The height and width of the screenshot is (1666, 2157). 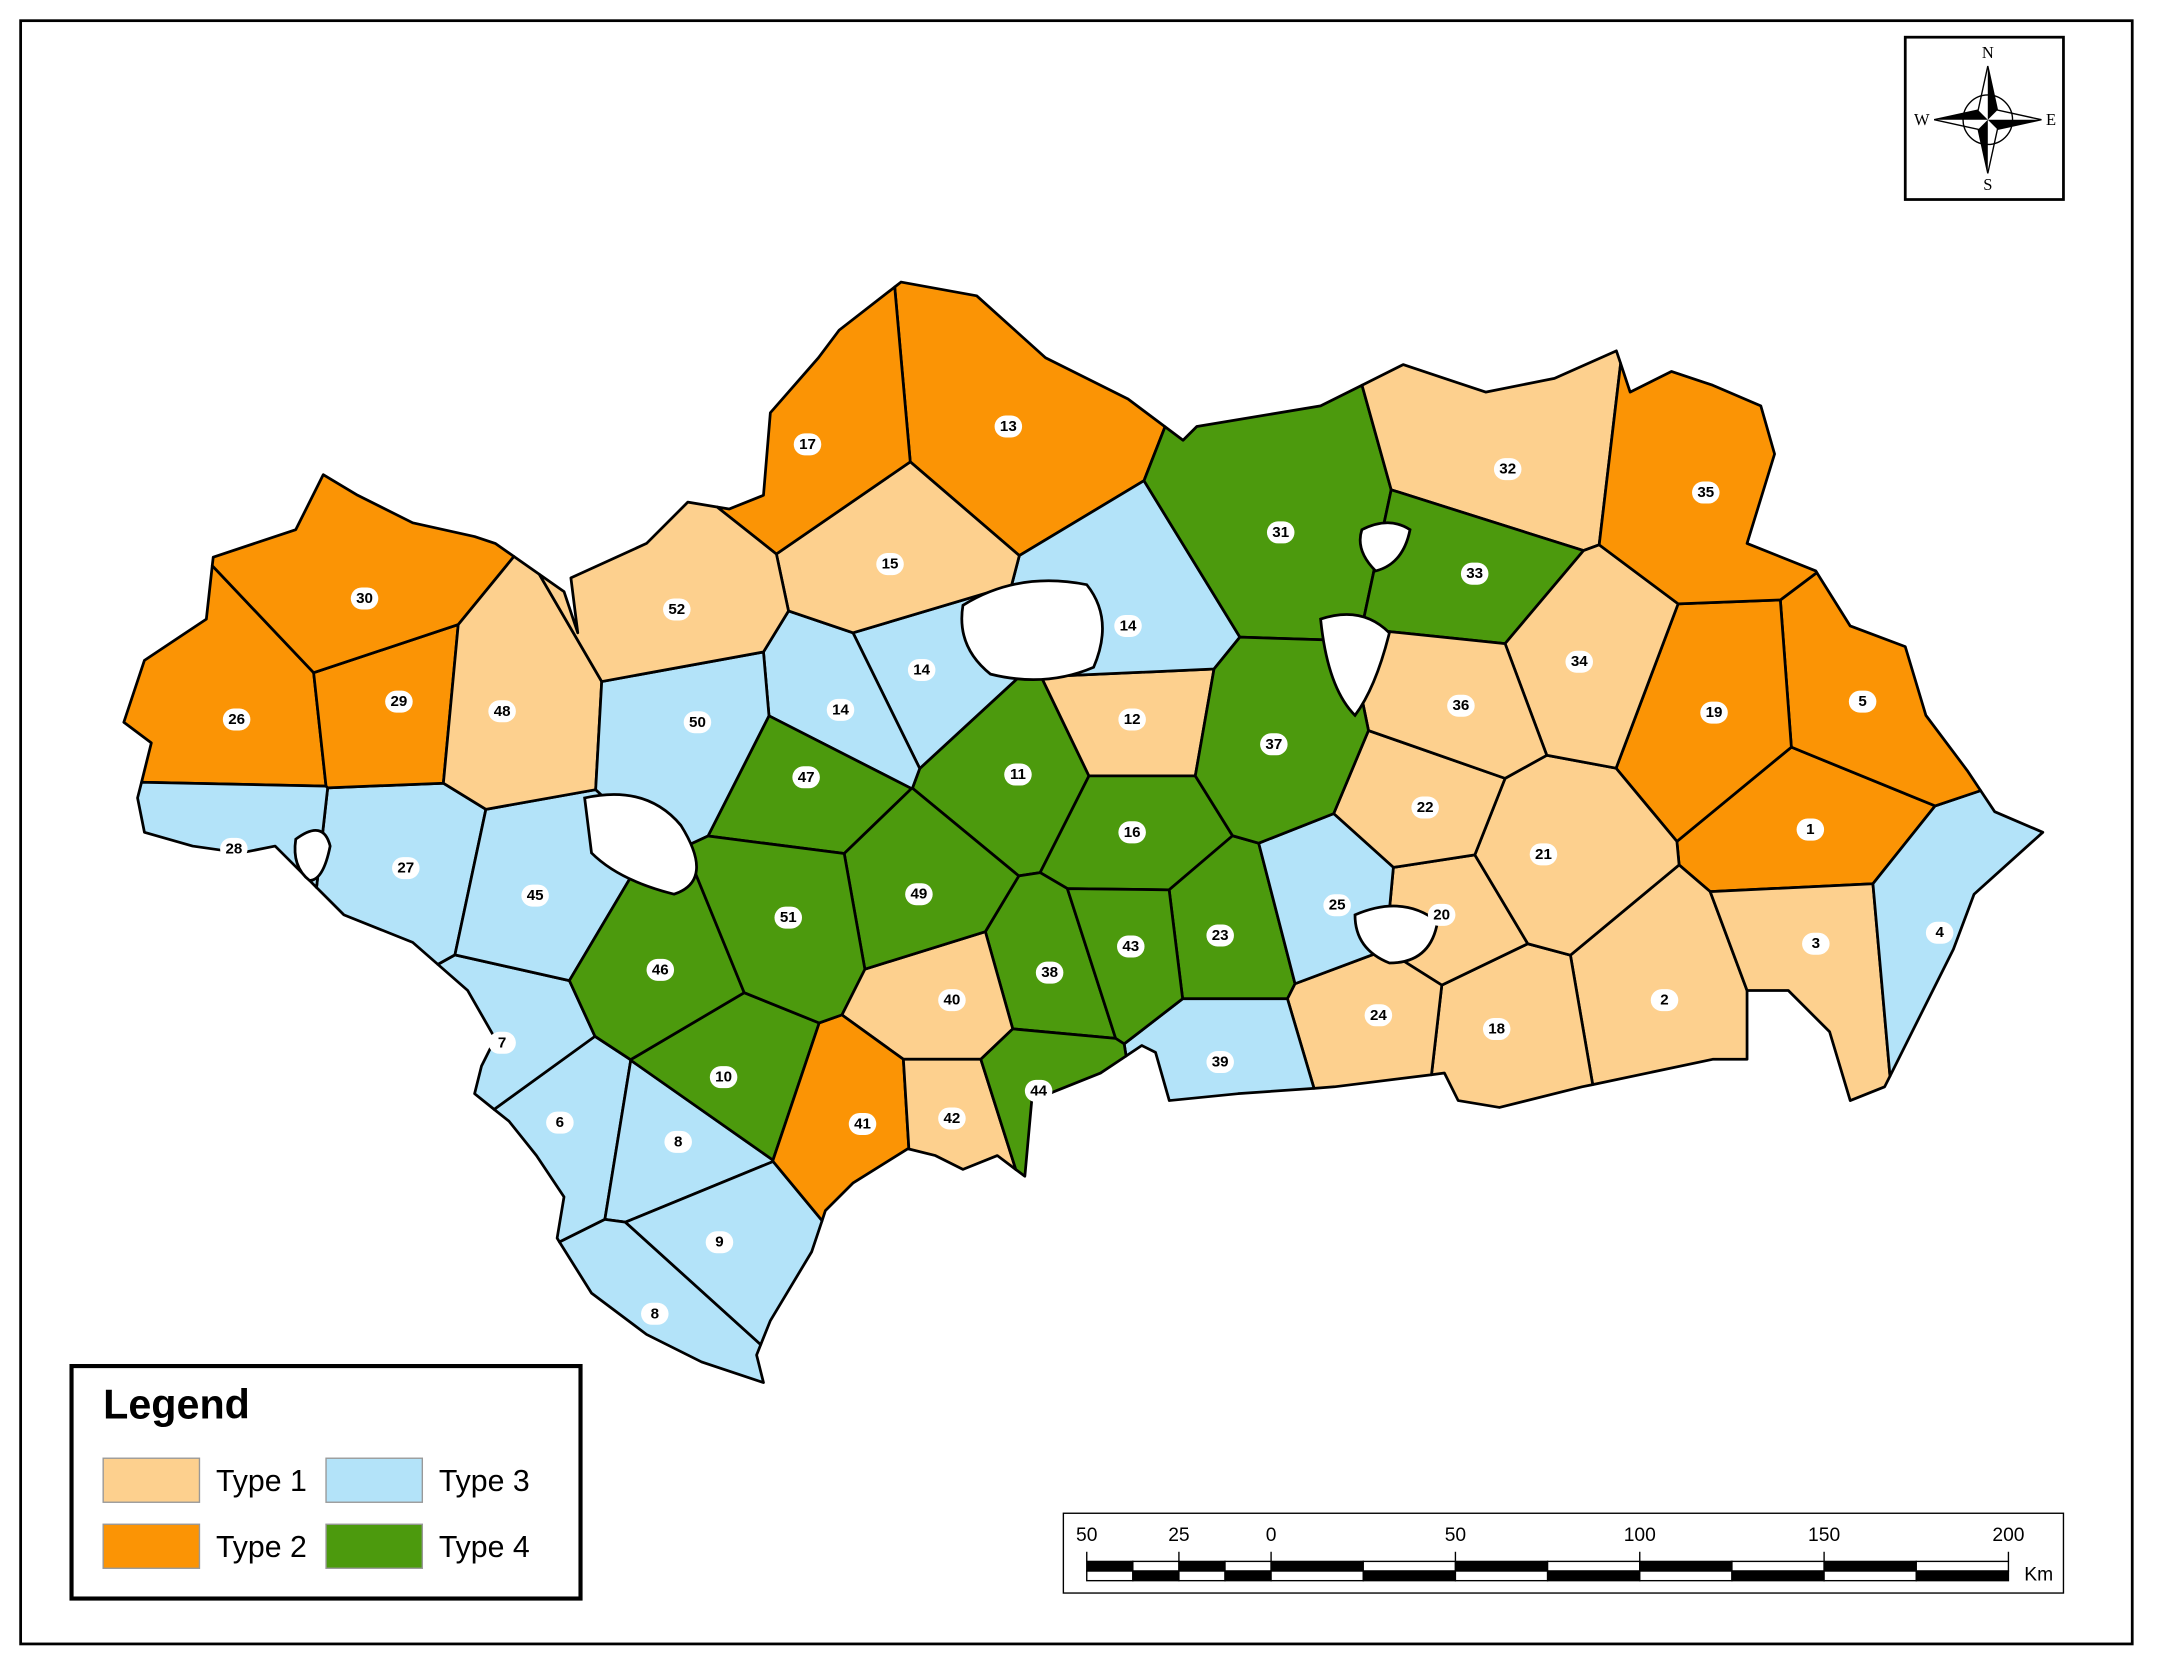 I want to click on scale-label: 150, so click(x=1824, y=1535).